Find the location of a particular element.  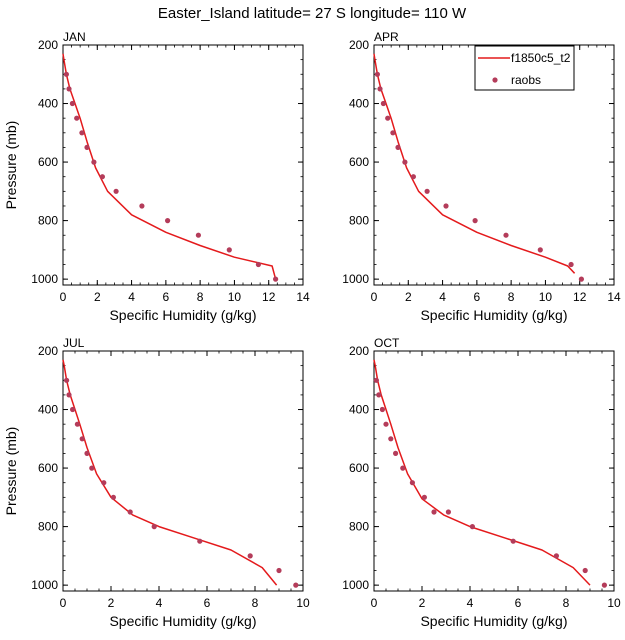

oct-ytick-label: 600 is located at coordinates (359, 468).